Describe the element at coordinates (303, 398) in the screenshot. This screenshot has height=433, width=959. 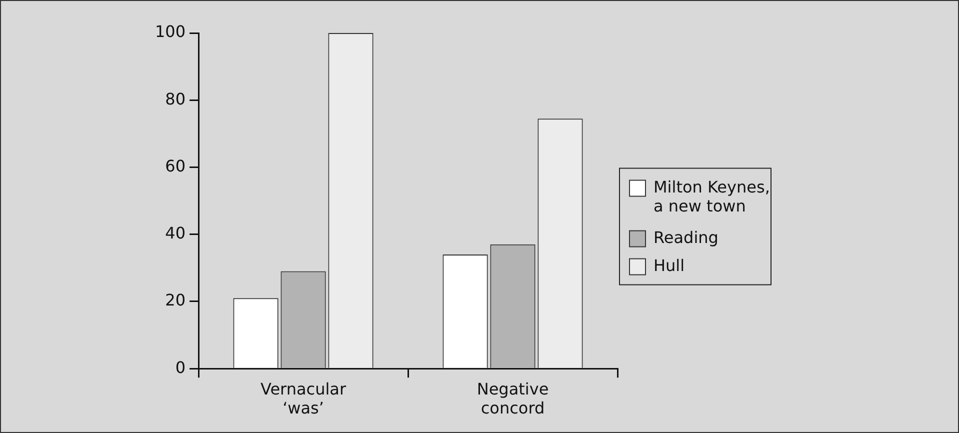
I see `x-tick-label: Vernacular ‘was’` at that location.